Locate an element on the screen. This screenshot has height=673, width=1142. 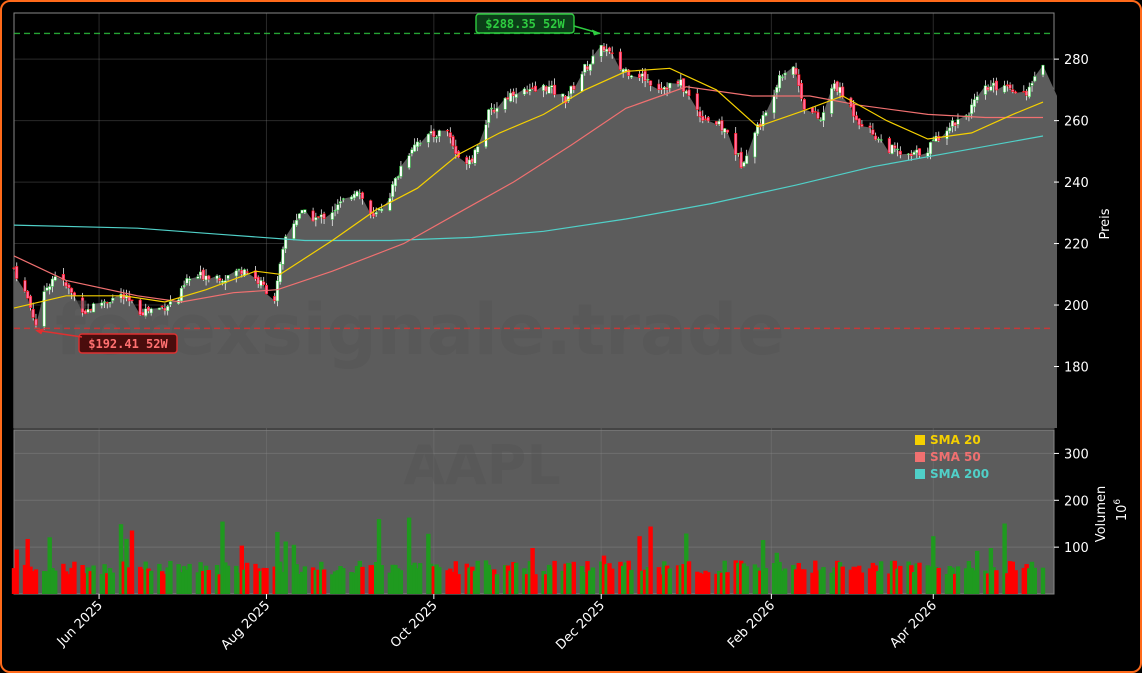
volume-unit-exponent: 6 is located at coordinates (1118, 502).